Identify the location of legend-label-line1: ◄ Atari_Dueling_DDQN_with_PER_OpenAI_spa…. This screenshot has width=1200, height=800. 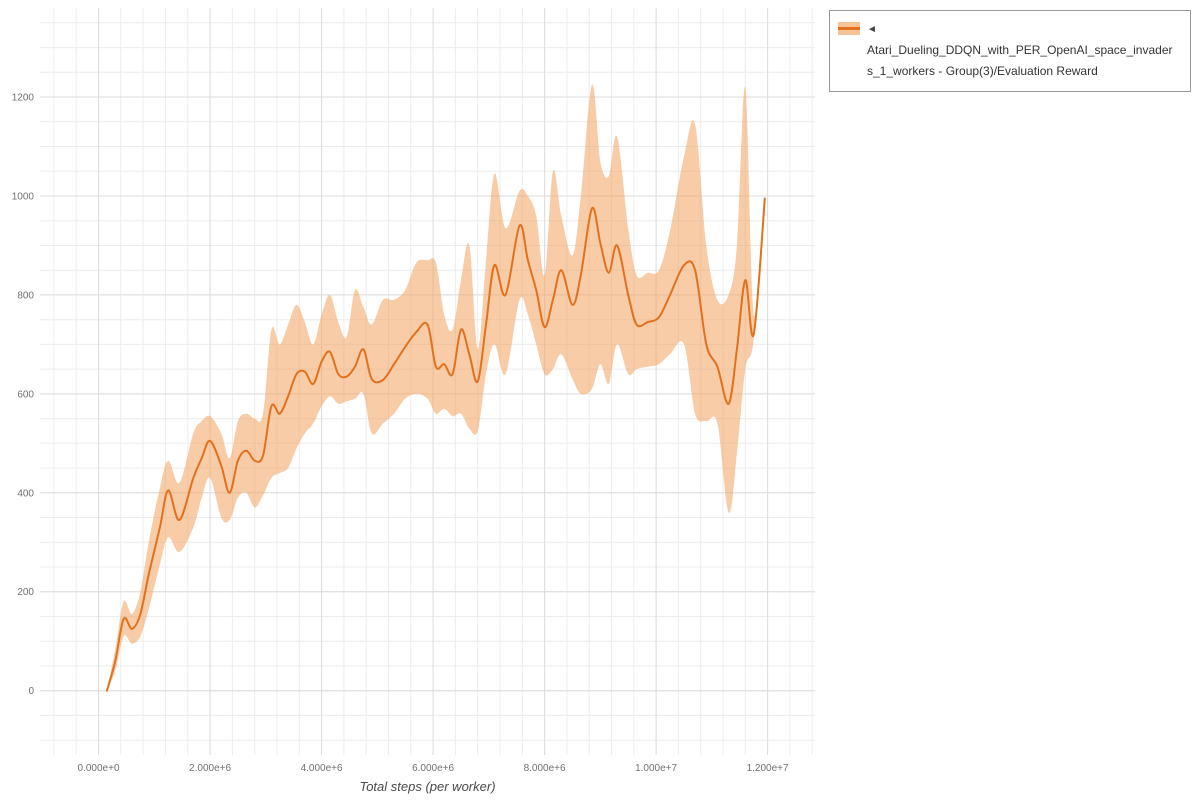
(1023, 39).